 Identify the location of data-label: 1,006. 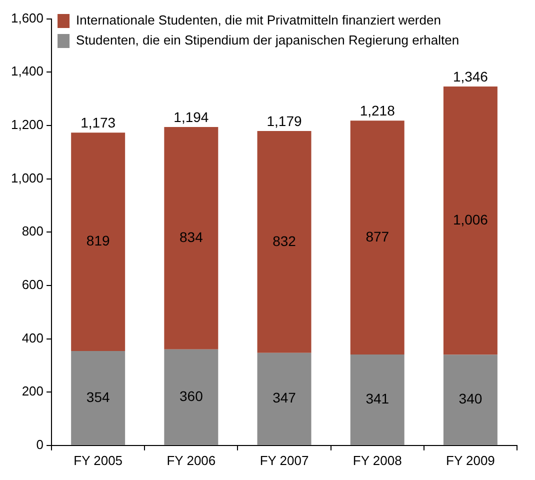
(470, 219).